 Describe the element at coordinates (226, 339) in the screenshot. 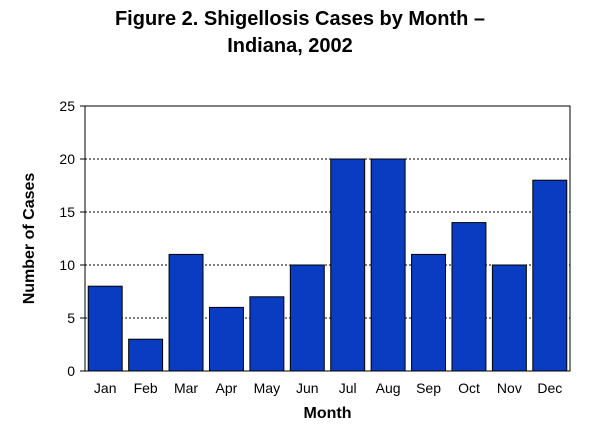

I see `bar-apr` at that location.